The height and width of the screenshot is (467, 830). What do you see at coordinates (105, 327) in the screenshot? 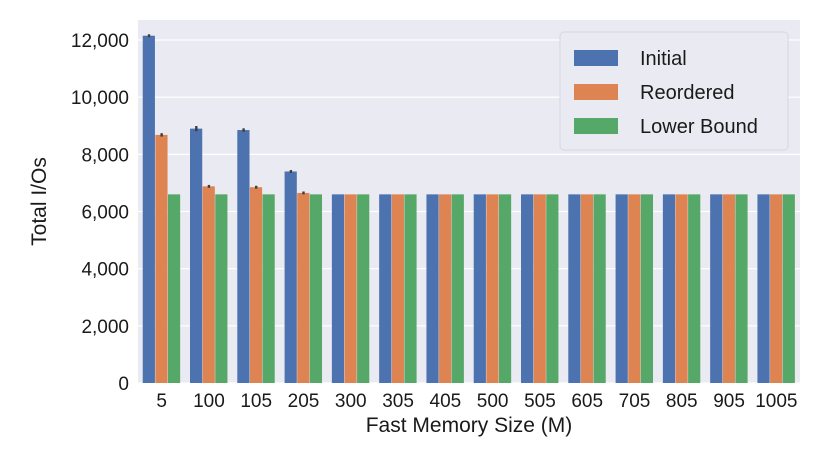
I see `y-tick-label: 2,000` at bounding box center [105, 327].